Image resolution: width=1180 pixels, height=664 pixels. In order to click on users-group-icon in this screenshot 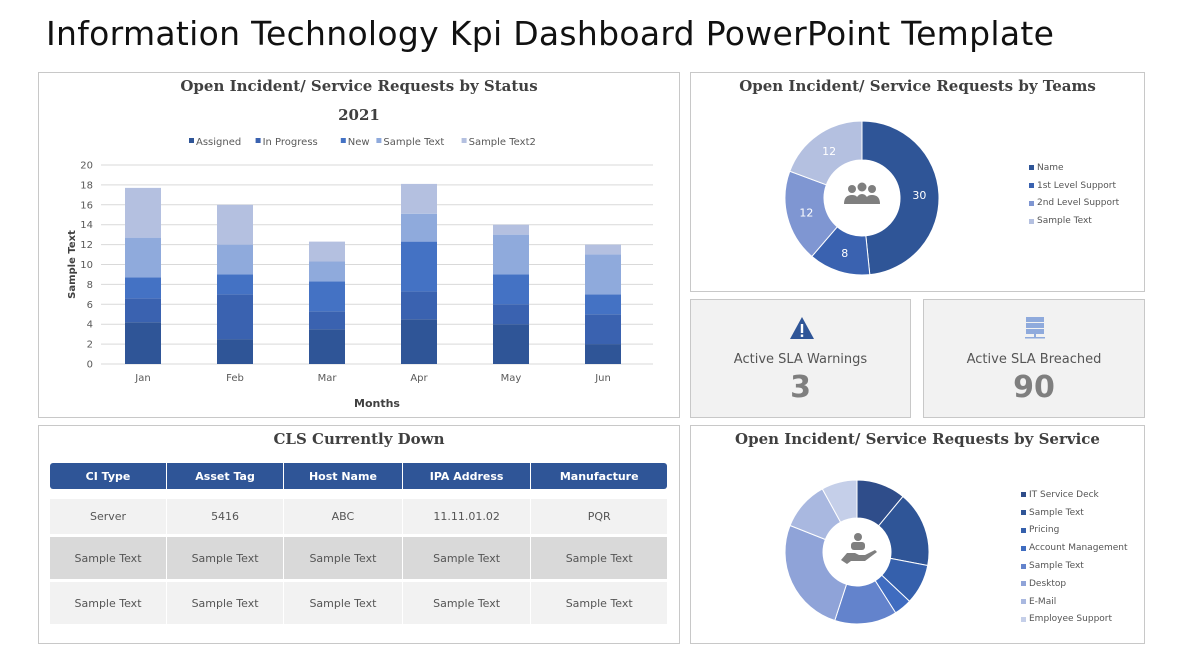, I will do `click(862, 193)`.